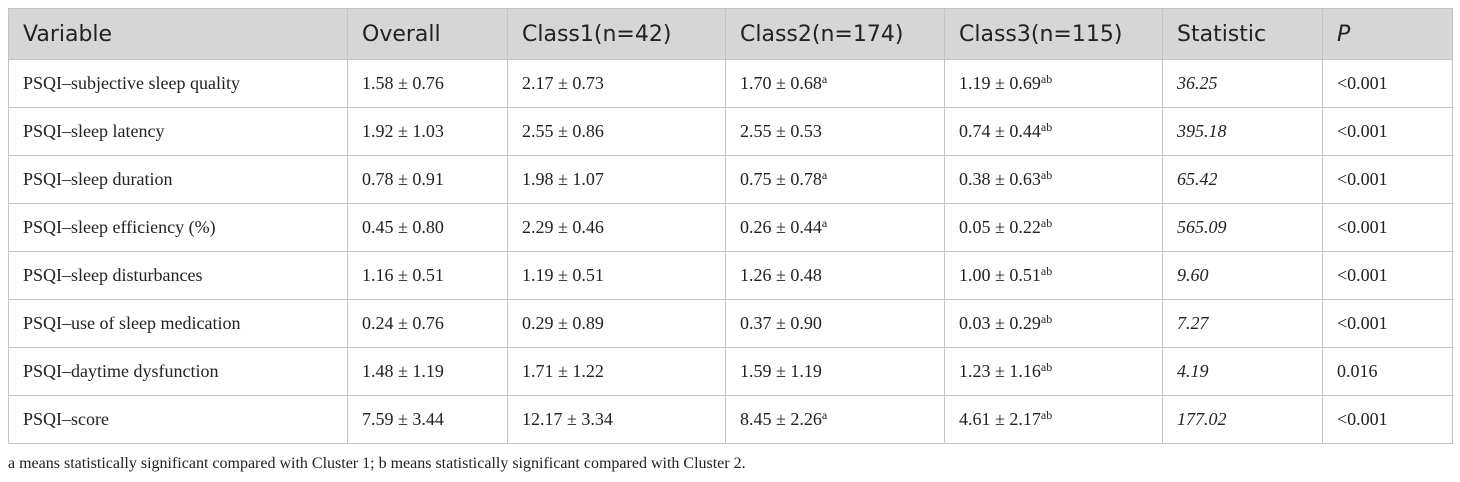 This screenshot has width=1460, height=482. Describe the element at coordinates (427, 323) in the screenshot. I see `table-cell: 0.24 ± 0.76` at that location.